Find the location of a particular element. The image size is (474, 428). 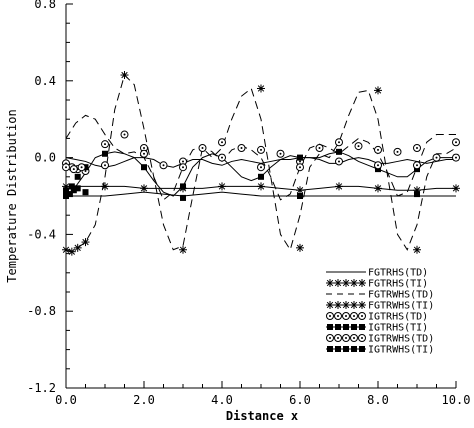

y-tick-label: -0.8 is located at coordinates (41, 311).